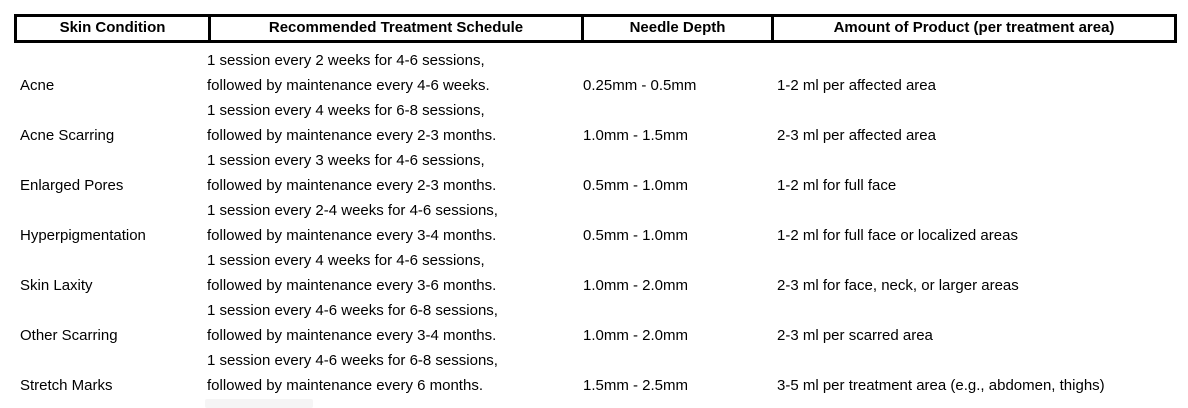  What do you see at coordinates (837, 185) in the screenshot?
I see `cell-amount: 1-2 ml for full face` at bounding box center [837, 185].